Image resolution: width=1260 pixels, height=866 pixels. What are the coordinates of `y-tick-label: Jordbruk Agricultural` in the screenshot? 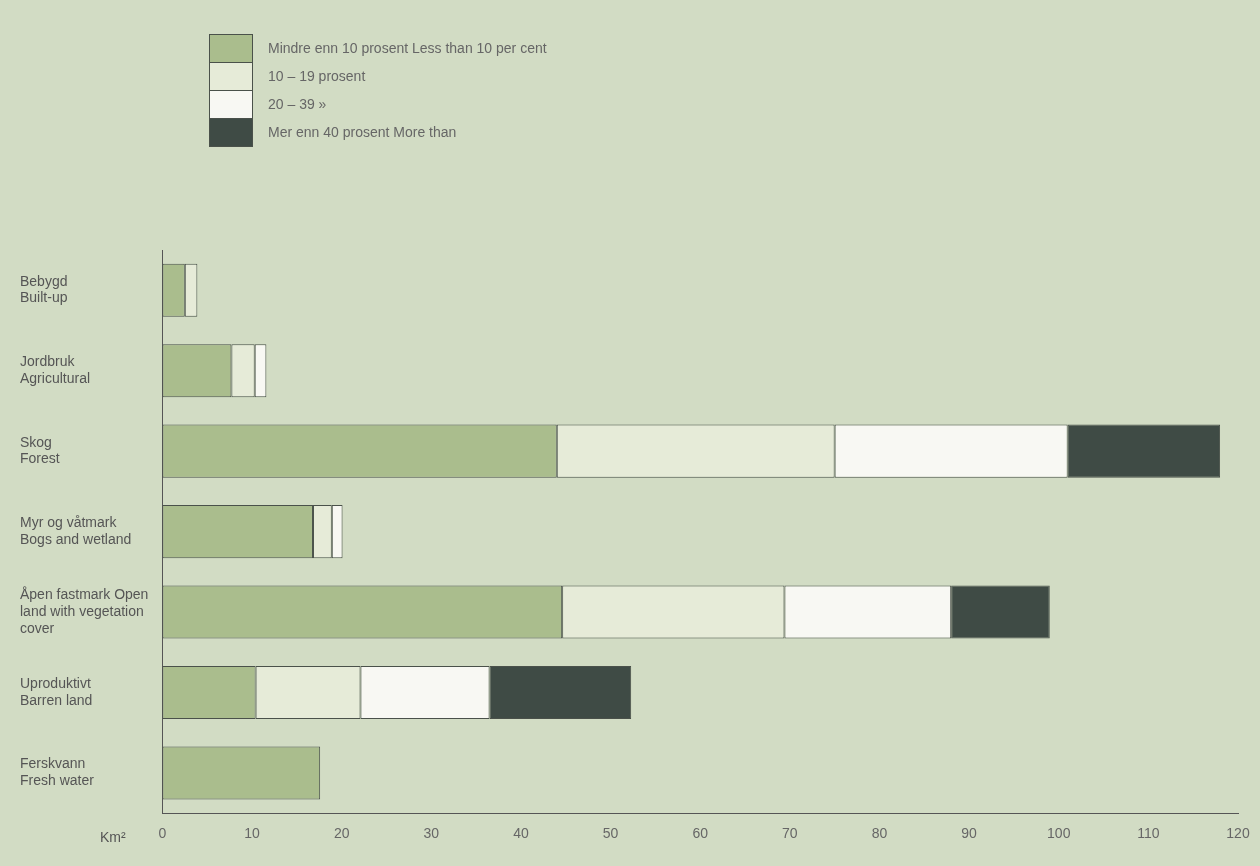 It's located at (55, 369).